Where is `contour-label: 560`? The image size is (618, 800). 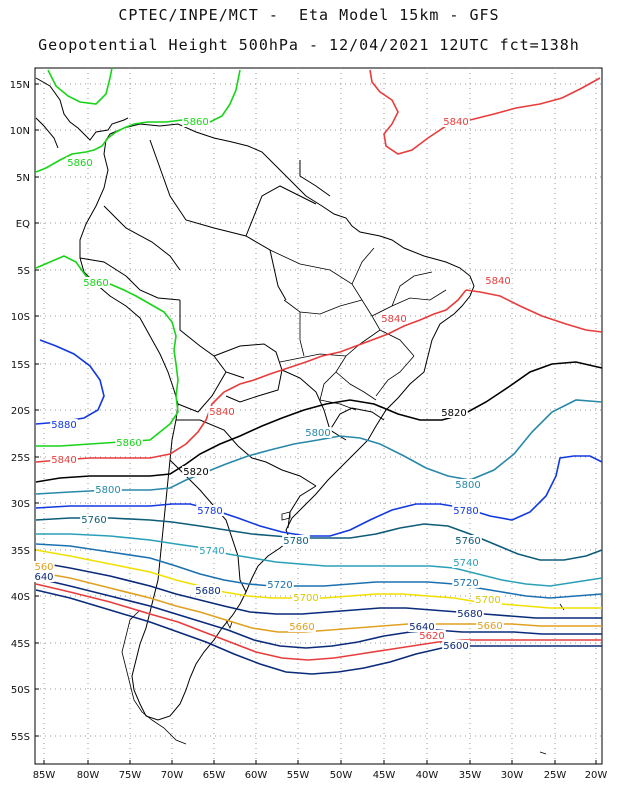
contour-label: 560 is located at coordinates (43, 567).